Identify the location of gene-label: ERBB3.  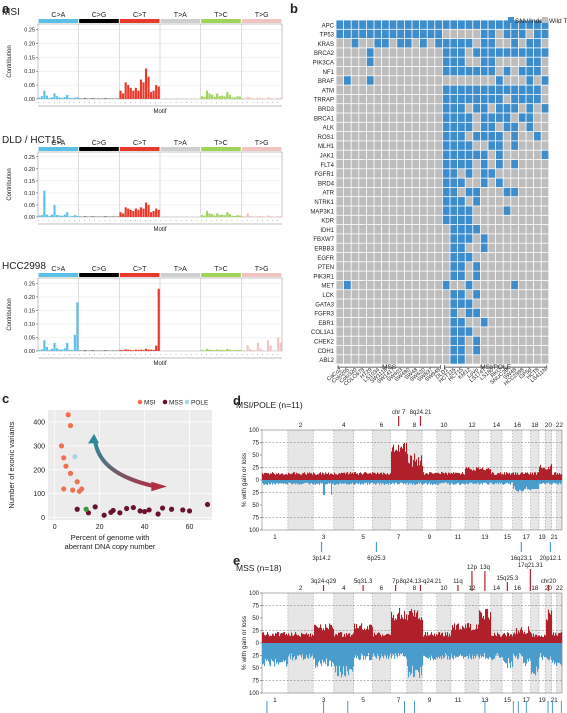
(324, 250).